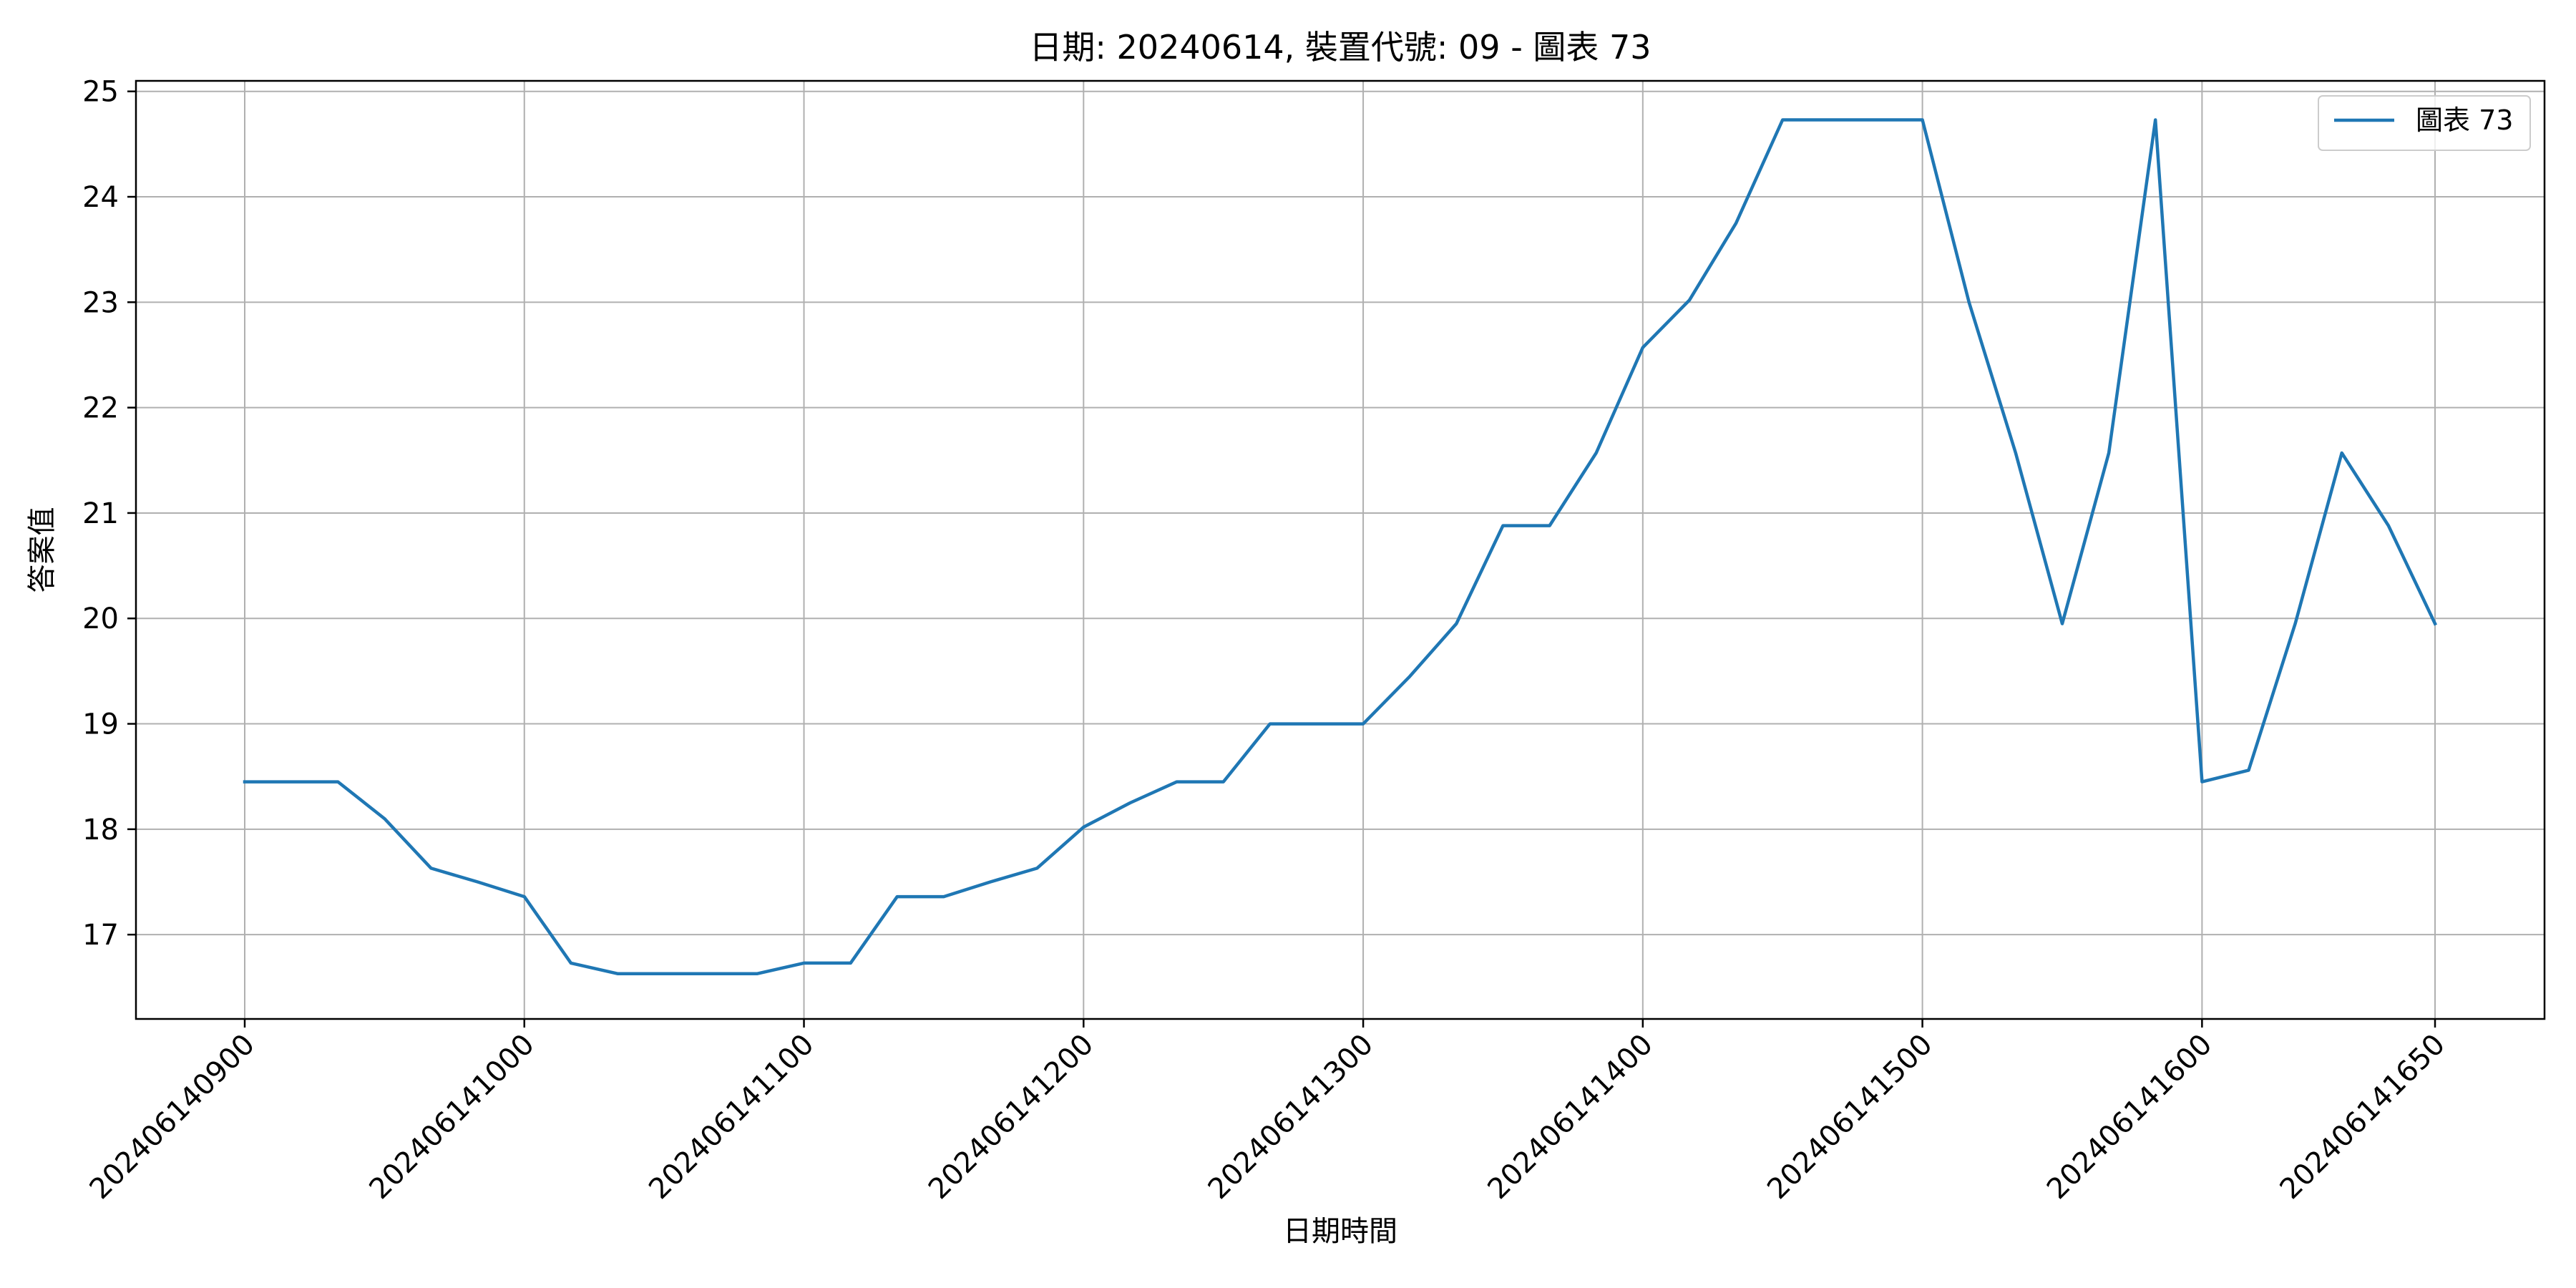 Image resolution: width=2576 pixels, height=1288 pixels. I want to click on legend: 圖表 73, so click(2424, 123).